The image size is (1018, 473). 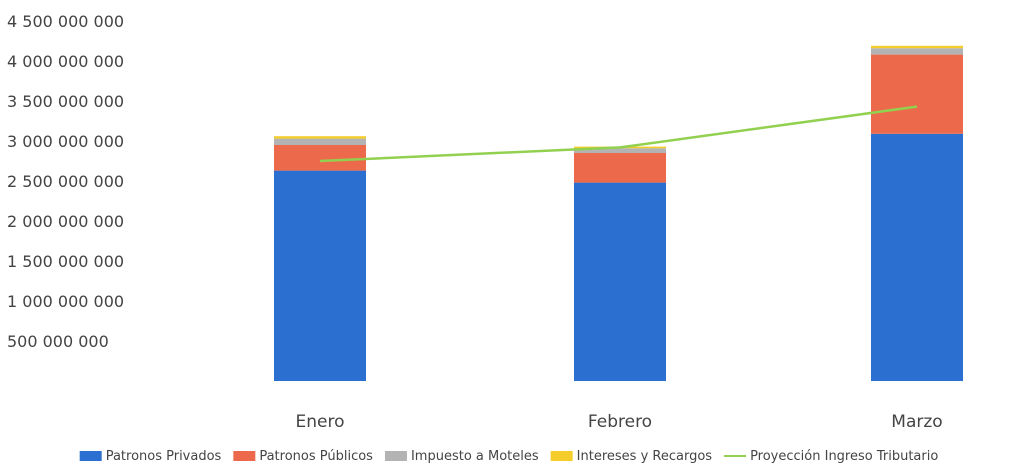 What do you see at coordinates (244, 456) in the screenshot?
I see `legend-swatch-patronos-publicos` at bounding box center [244, 456].